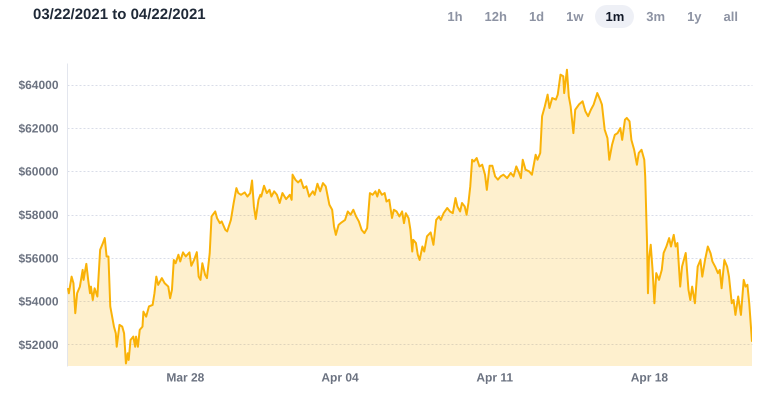  Describe the element at coordinates (496, 17) in the screenshot. I see `text: 12h` at that location.